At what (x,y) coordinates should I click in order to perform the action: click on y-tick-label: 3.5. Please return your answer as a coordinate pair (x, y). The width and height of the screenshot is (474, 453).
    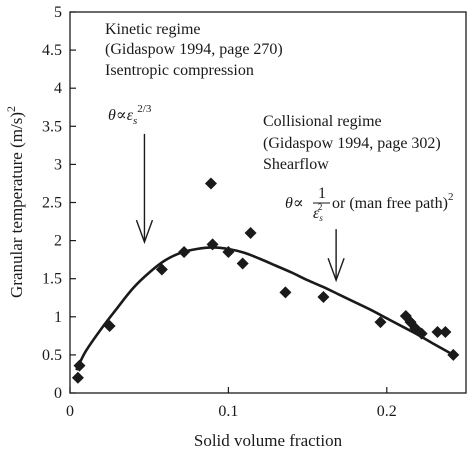
    Looking at the image, I should click on (52, 126).